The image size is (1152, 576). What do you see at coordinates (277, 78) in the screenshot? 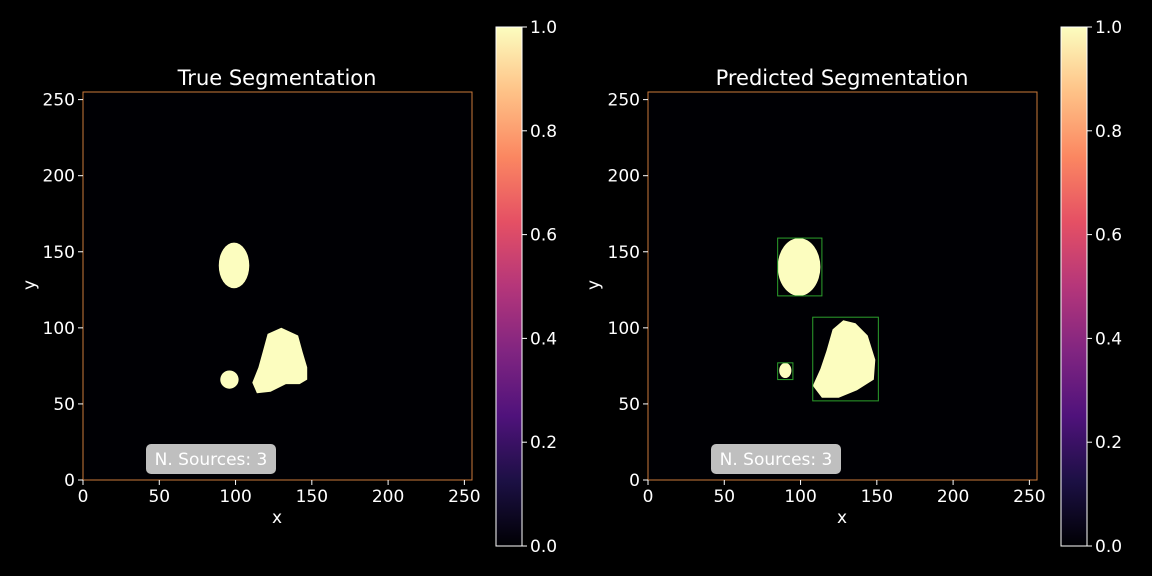
I see `panel-title: True Segmentation` at bounding box center [277, 78].